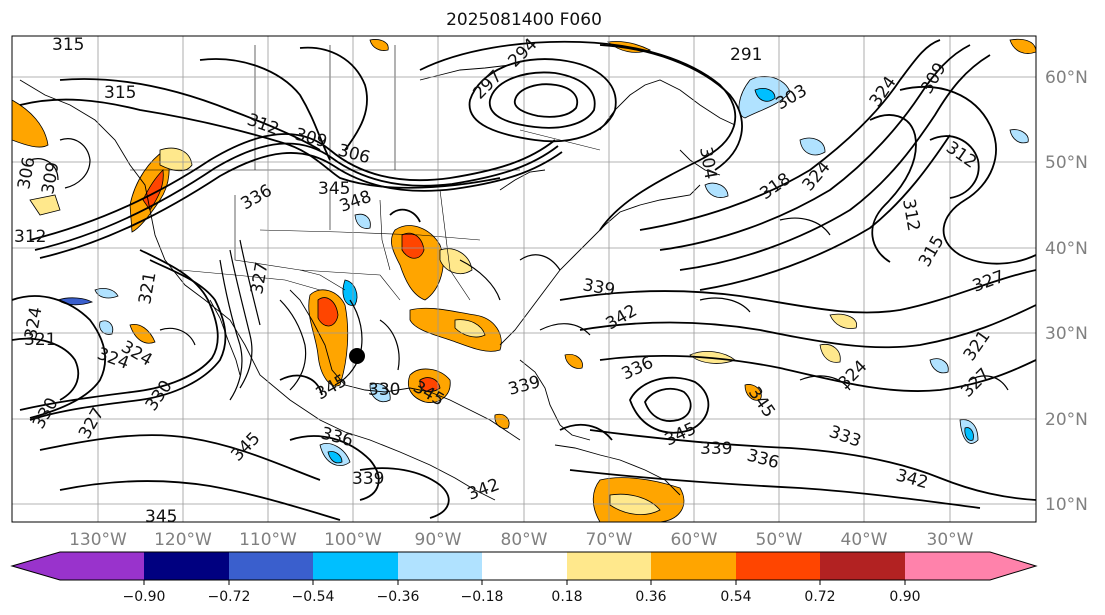 The width and height of the screenshot is (1105, 615). Describe the element at coordinates (30, 237) in the screenshot. I see `contour-label: 312` at that location.